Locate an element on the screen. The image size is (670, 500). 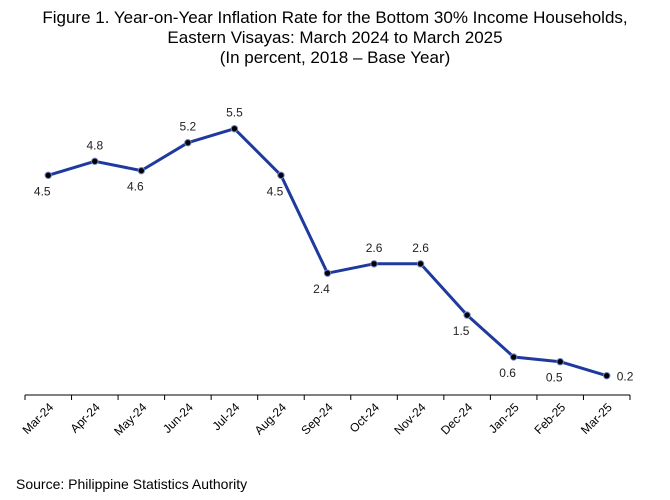
x-tick-label: Jul-24 is located at coordinates (226, 416).